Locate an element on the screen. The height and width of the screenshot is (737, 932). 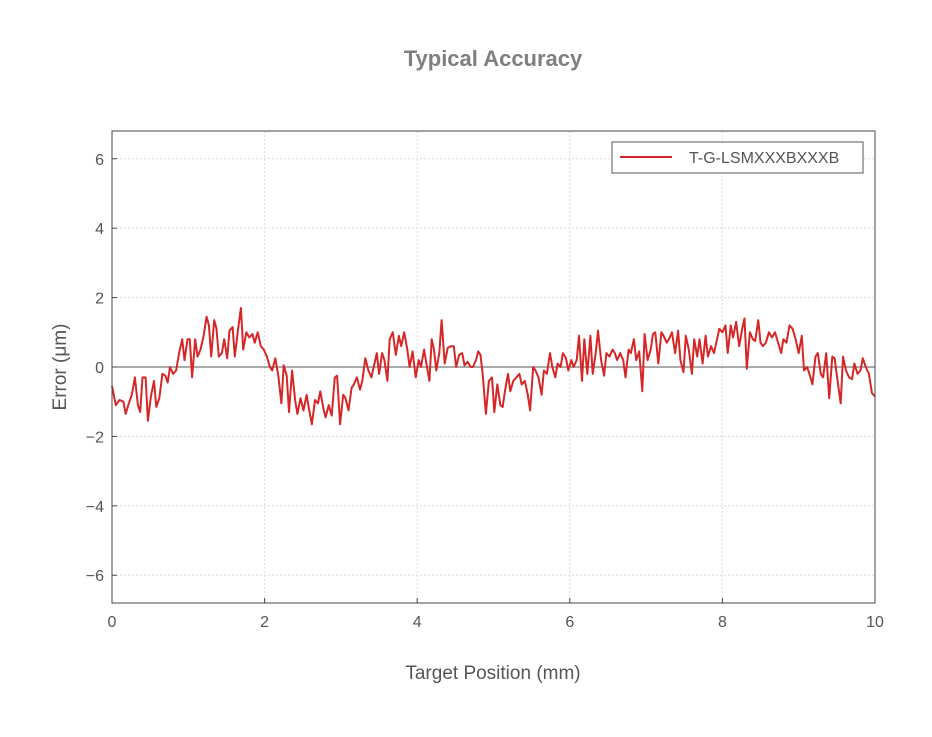
y-tick-label: 0 is located at coordinates (99, 368).